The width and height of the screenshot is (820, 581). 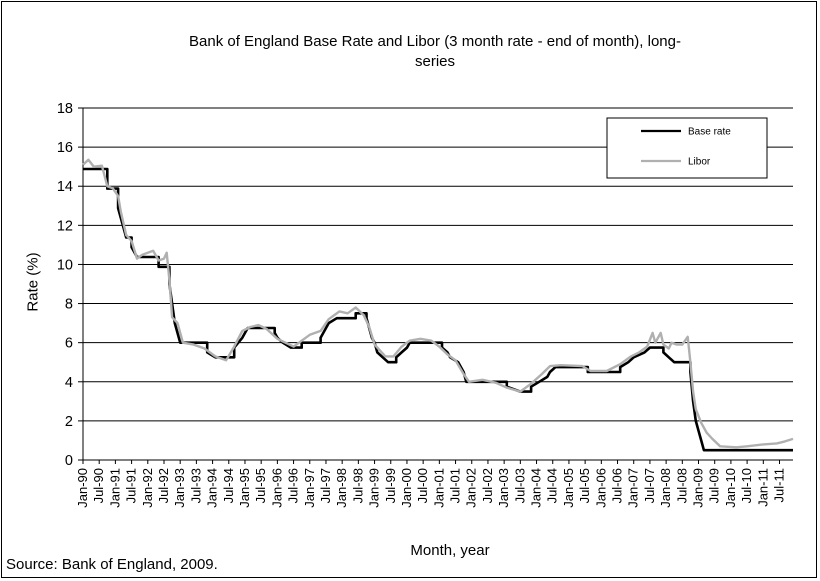 What do you see at coordinates (260, 485) in the screenshot?
I see `x-tick-label: Jul-95` at bounding box center [260, 485].